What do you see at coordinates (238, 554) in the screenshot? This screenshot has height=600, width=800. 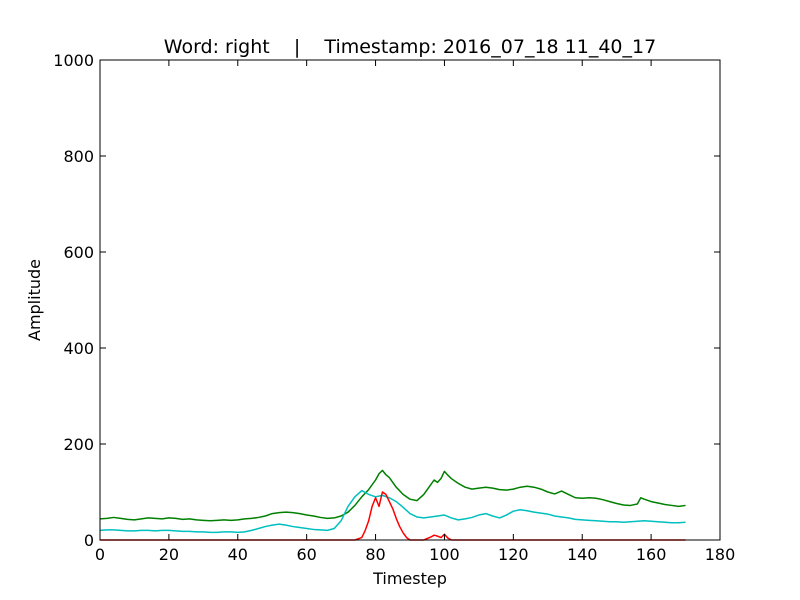 I see `x-tick-label-40: 40` at bounding box center [238, 554].